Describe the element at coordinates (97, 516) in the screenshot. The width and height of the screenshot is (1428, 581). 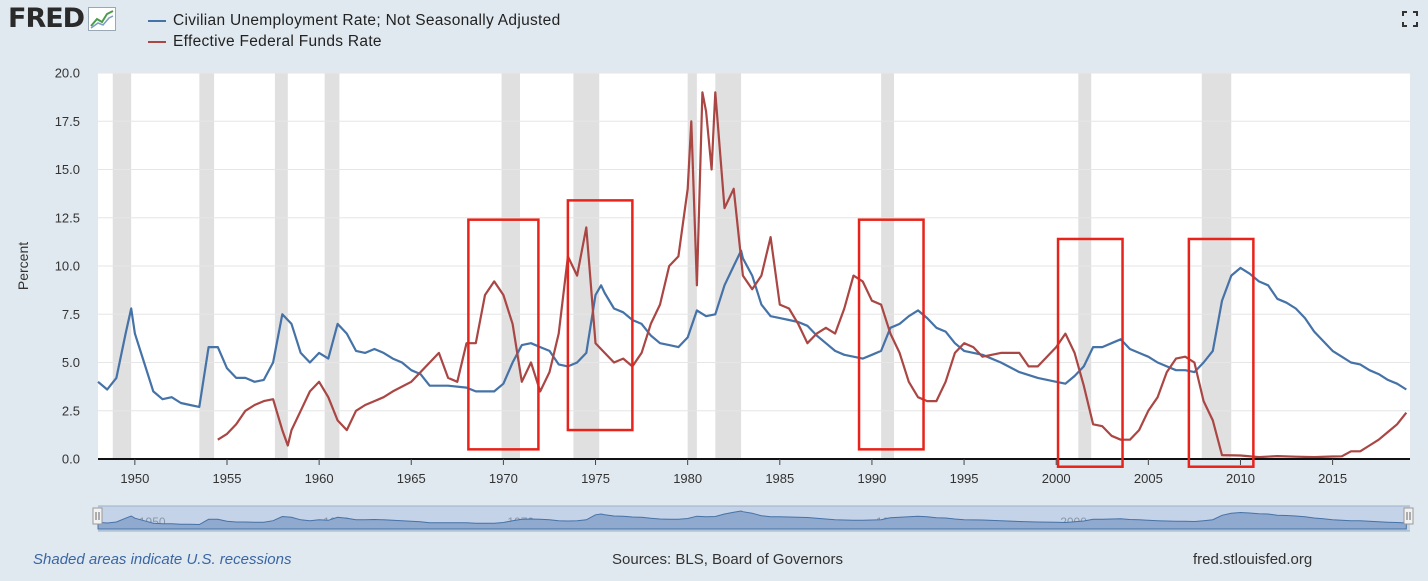
I see `navigator-handle-left` at that location.